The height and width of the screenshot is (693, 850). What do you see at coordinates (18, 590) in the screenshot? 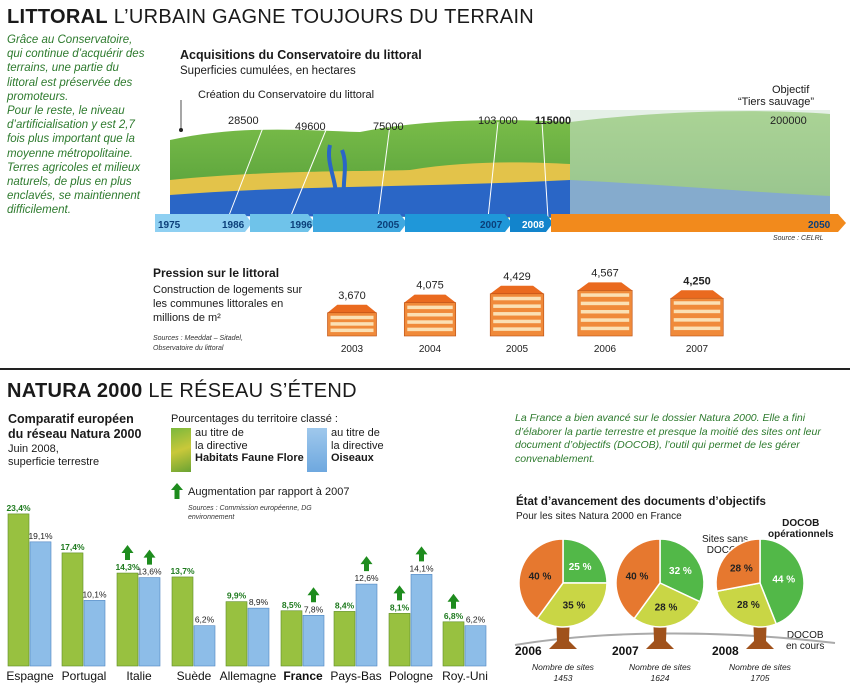
I see `natura-bar-Espagne-habitats` at bounding box center [18, 590].